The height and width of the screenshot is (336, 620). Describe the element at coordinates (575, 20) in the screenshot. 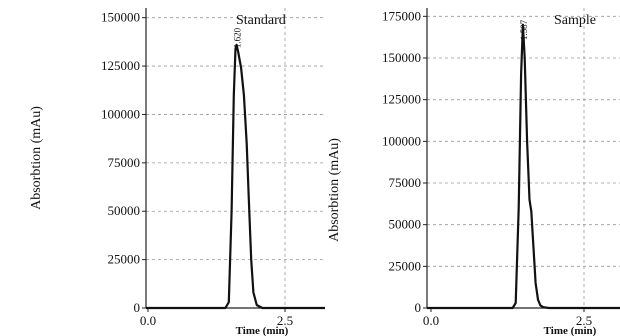

I see `panel-title: Sample` at that location.